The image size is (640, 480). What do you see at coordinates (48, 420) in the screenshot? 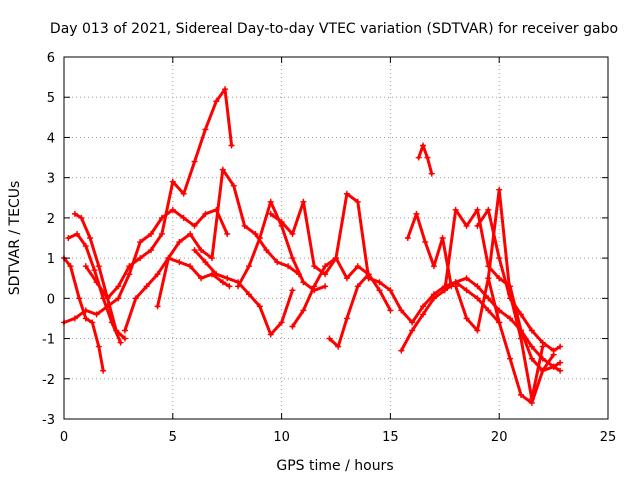
I see `y-tick-label: -3` at bounding box center [48, 420].